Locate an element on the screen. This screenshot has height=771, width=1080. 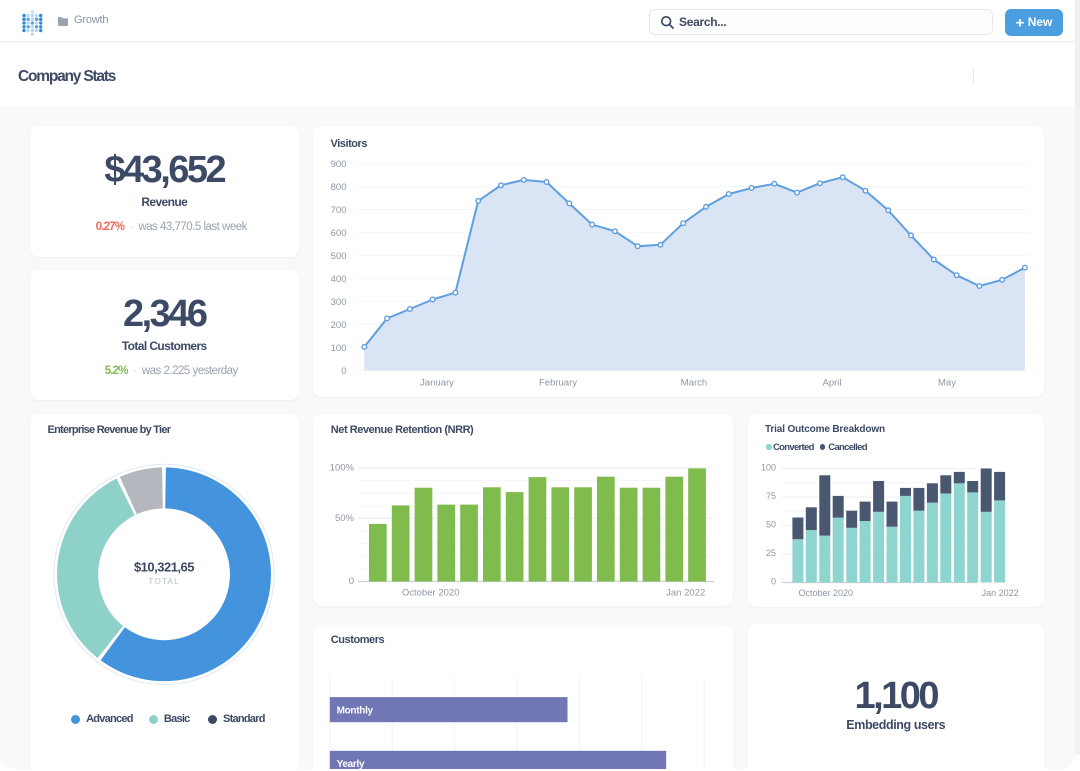
svg-text: January is located at coordinates (437, 382).